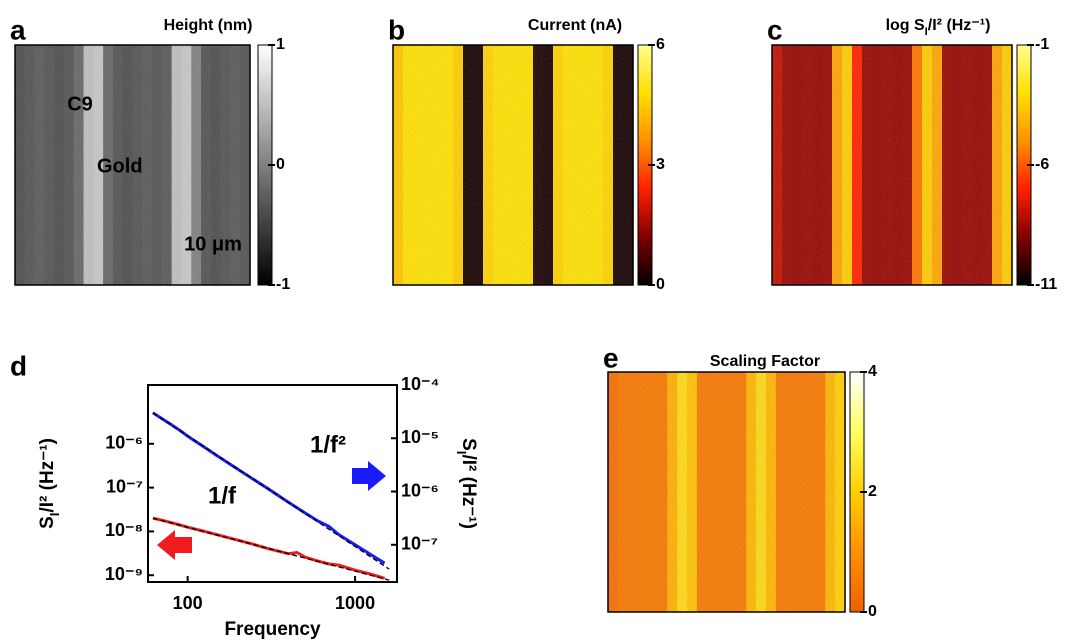 The image size is (1065, 644). What do you see at coordinates (355, 603) in the screenshot?
I see `x-tick-label: 1000` at bounding box center [355, 603].